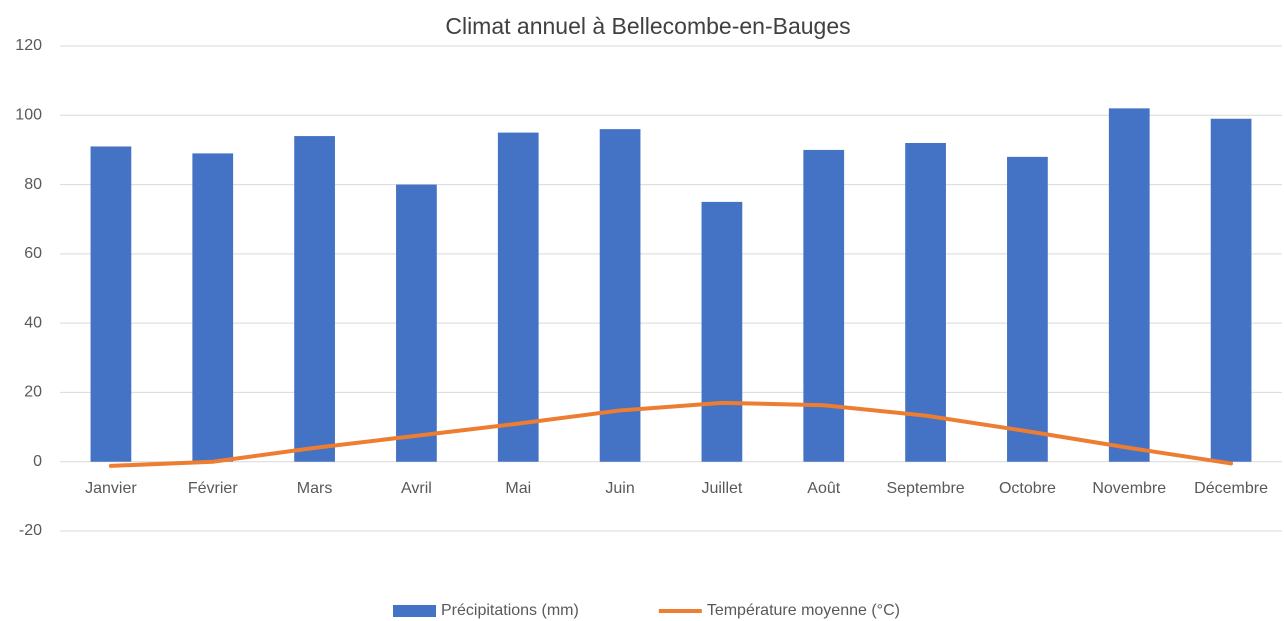 The height and width of the screenshot is (621, 1284). What do you see at coordinates (518, 488) in the screenshot?
I see `x-tick-label: Mai` at bounding box center [518, 488].